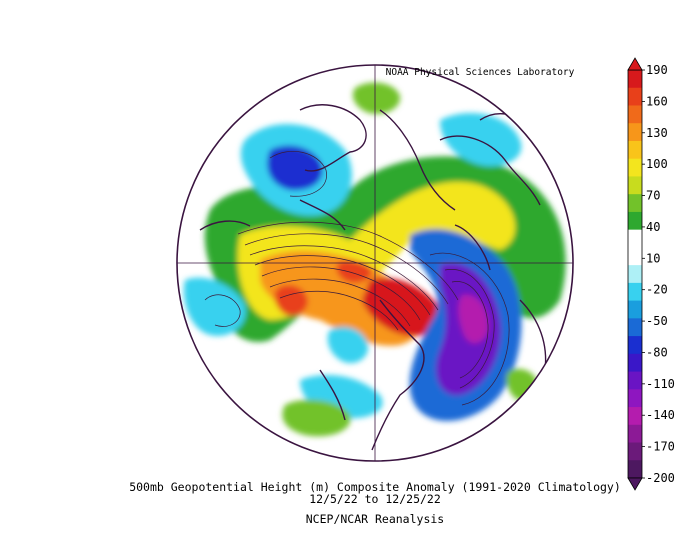 The image size is (700, 542). Describe the element at coordinates (376, 98) in the screenshot. I see `anomaly-positive-top` at that location.